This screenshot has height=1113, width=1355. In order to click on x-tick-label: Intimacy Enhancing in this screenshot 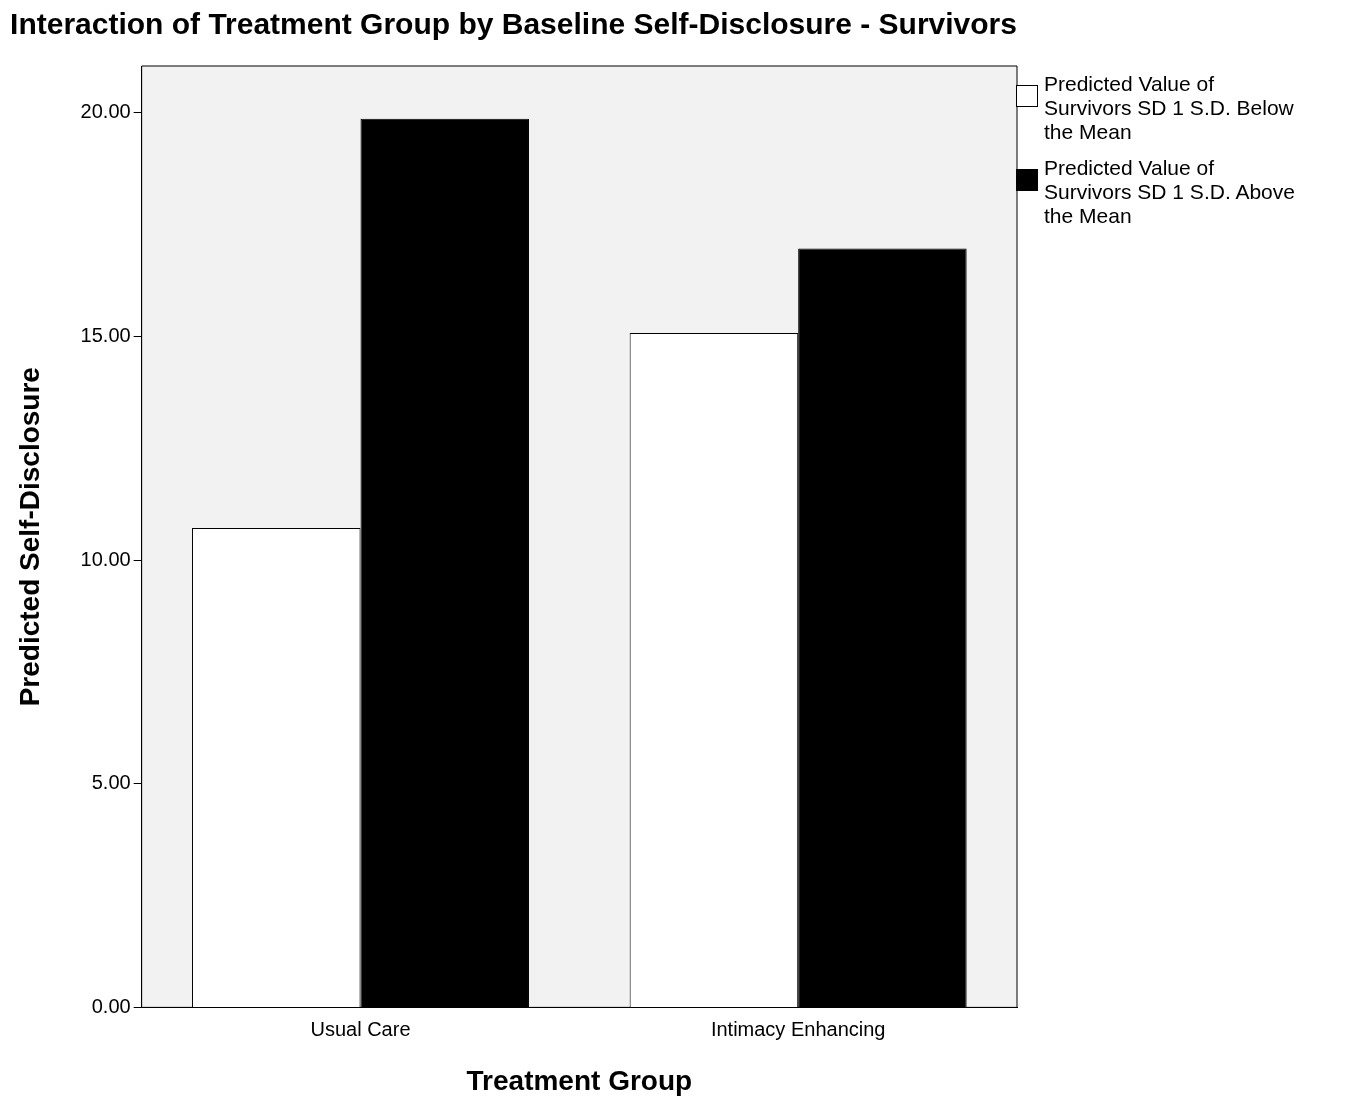, I will do `click(798, 1028)`.